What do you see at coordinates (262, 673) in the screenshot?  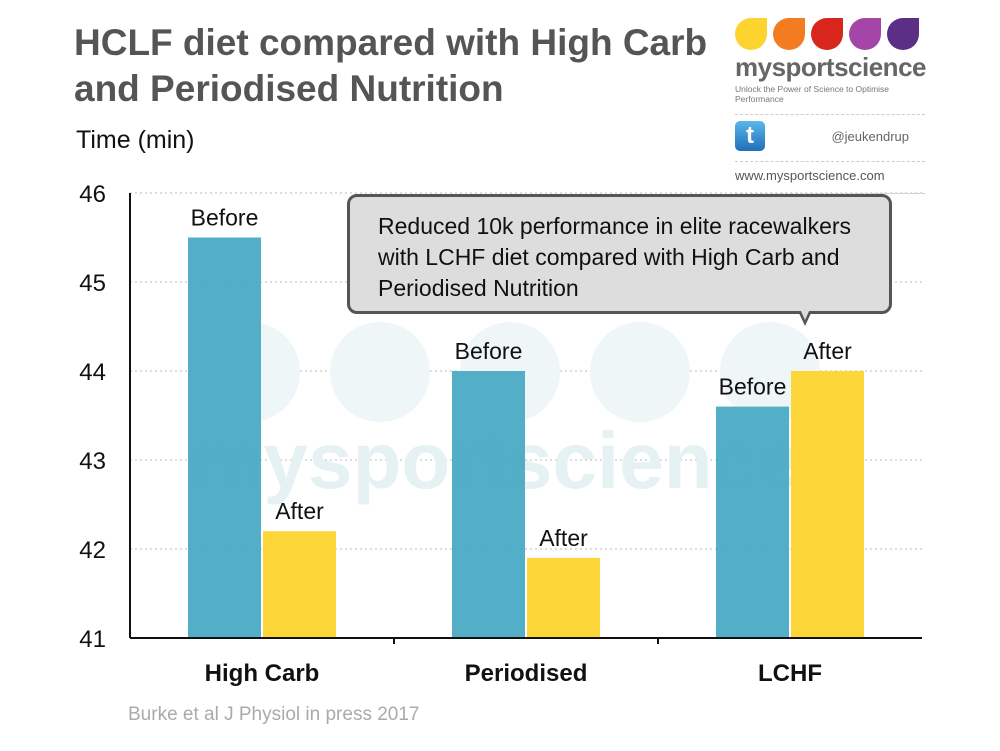 I see `x-tick-label: High Carb` at bounding box center [262, 673].